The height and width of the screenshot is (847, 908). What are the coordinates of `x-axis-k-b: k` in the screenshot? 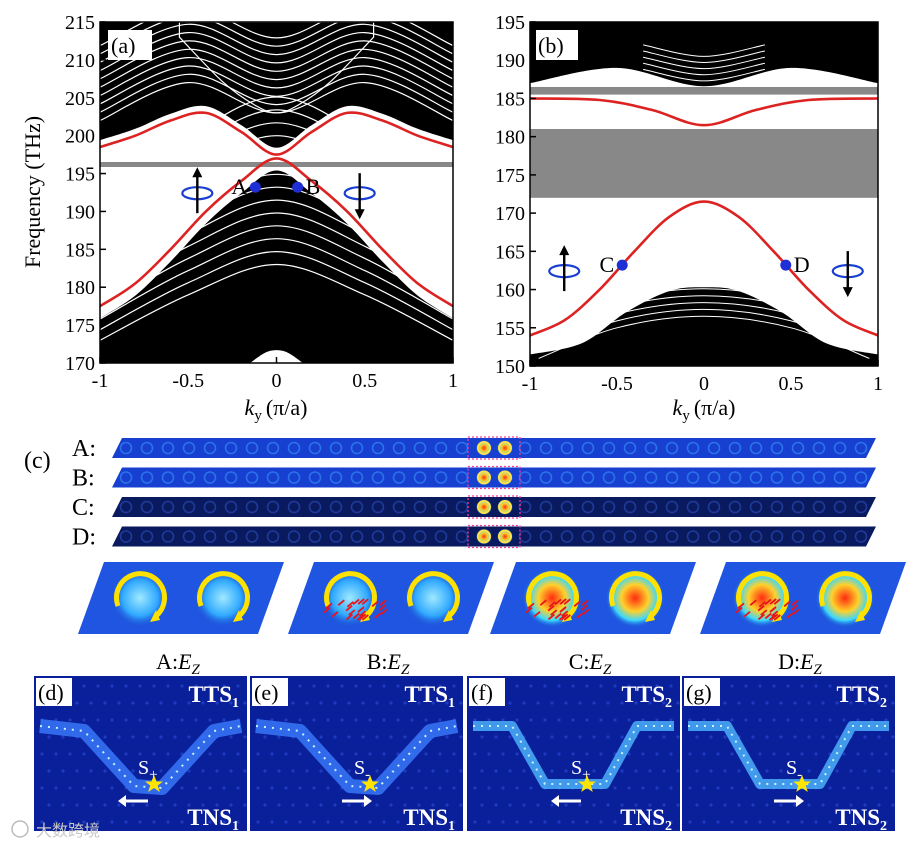 It's located at (678, 407).